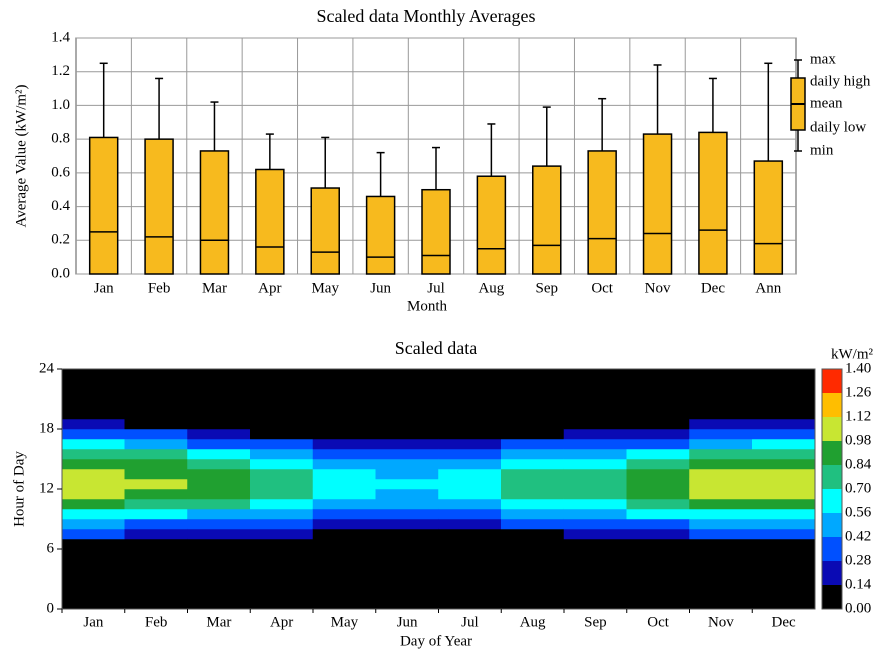 Image resolution: width=890 pixels, height=652 pixels. Describe the element at coordinates (838, 127) in the screenshot. I see `legend-label: daily low` at that location.